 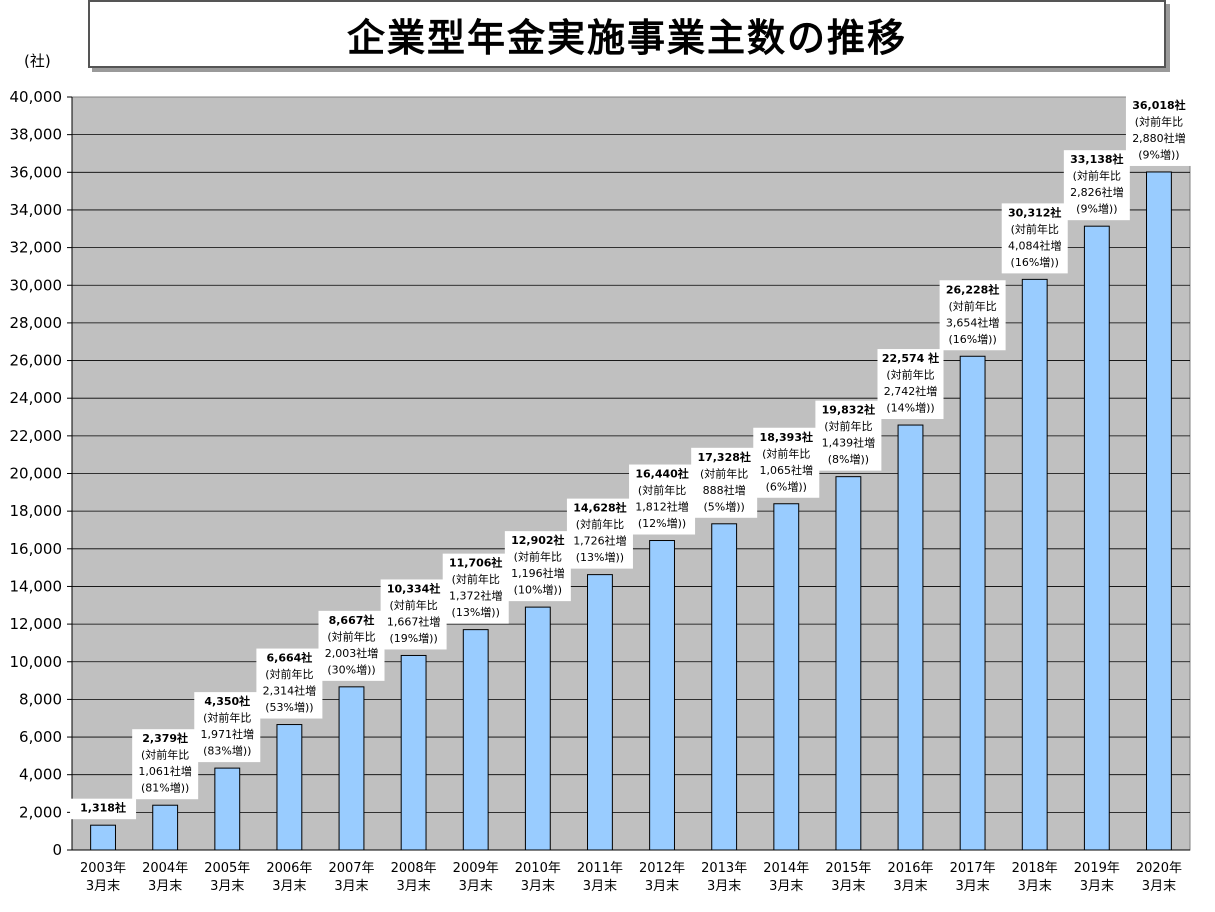 What do you see at coordinates (476, 596) in the screenshot?
I see `data-label: 1,372社増` at bounding box center [476, 596].